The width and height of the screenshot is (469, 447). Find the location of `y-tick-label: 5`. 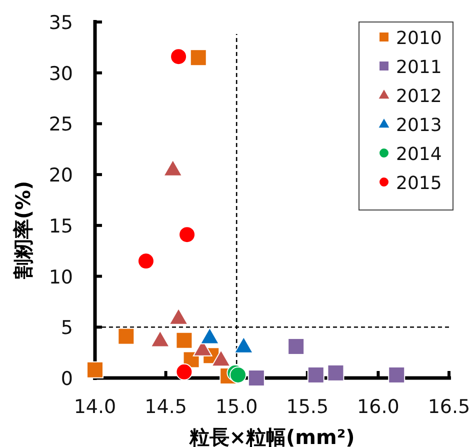

y-tick-label: 5 is located at coordinates (66, 328).